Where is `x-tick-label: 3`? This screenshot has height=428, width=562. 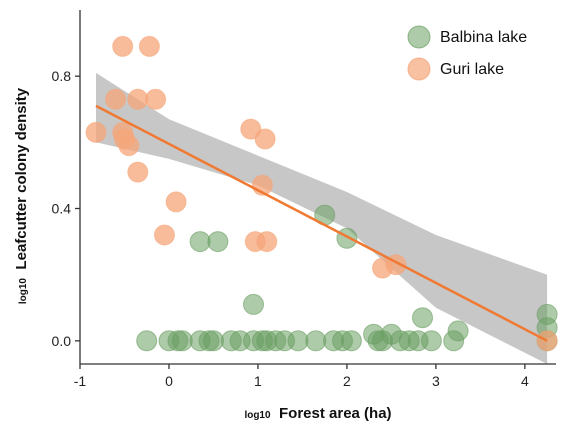 x-tick-label: 3 is located at coordinates (436, 381).